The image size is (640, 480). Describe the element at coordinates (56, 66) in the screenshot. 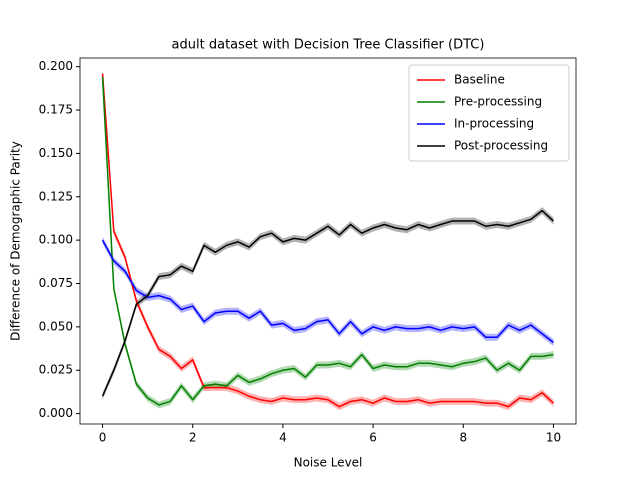

I see `y-tick-label: 0.200` at that location.